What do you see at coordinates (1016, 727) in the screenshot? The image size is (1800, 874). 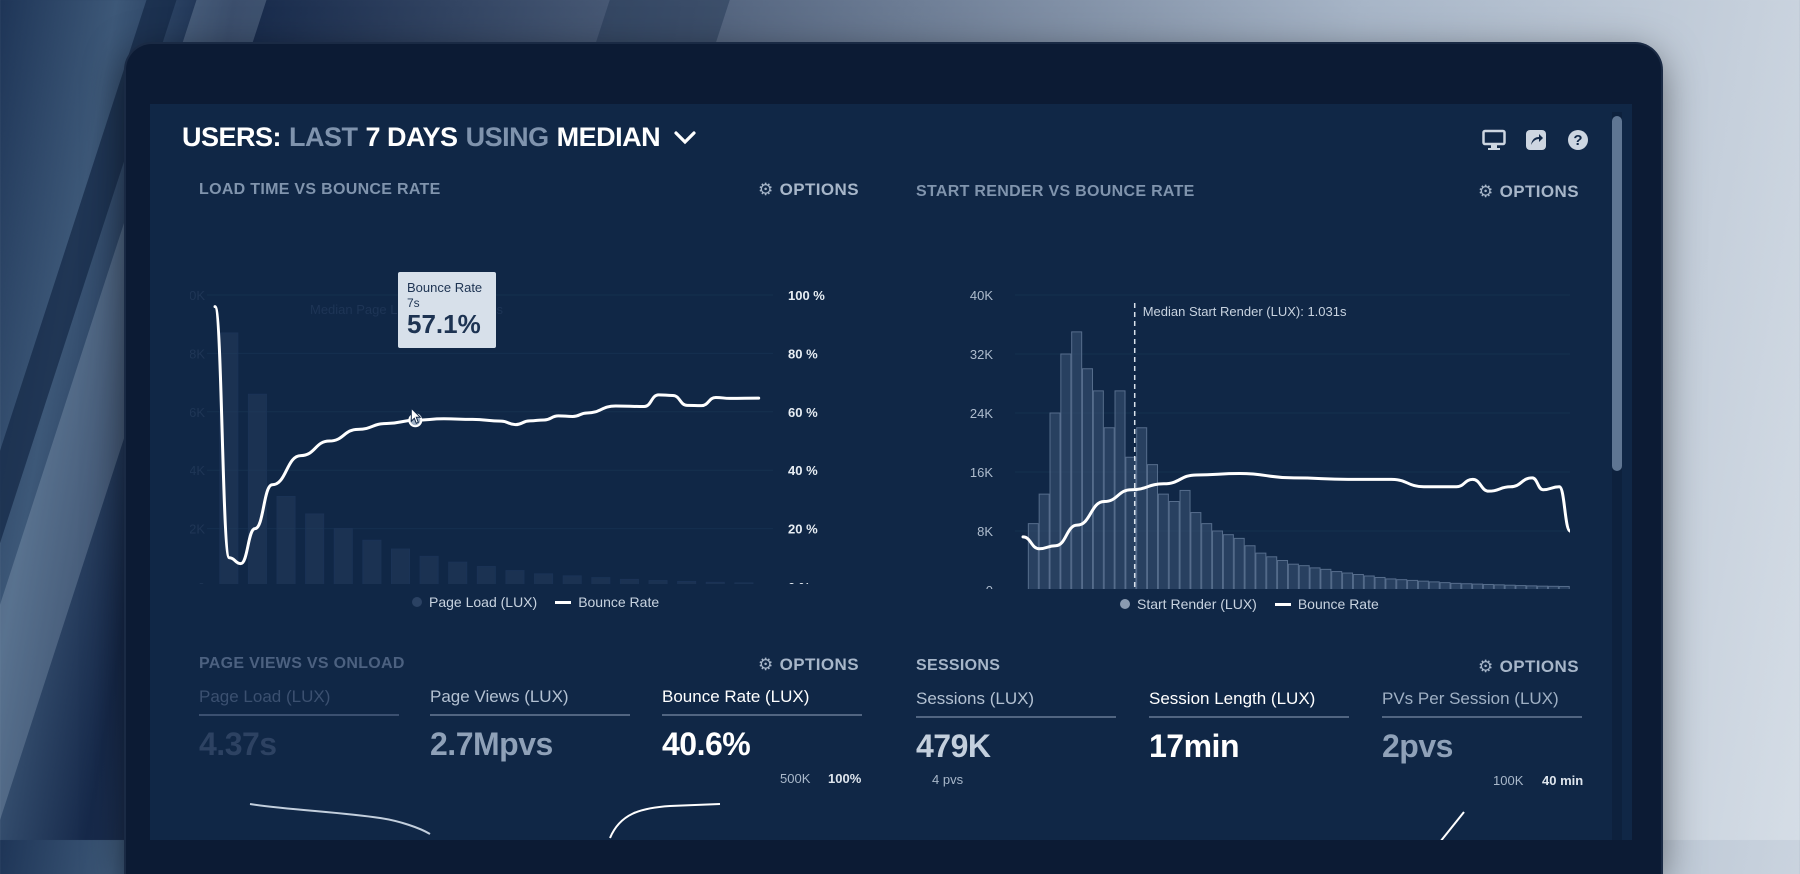 I see `metric-sessions: Sessions (LUX) 479K` at bounding box center [1016, 727].